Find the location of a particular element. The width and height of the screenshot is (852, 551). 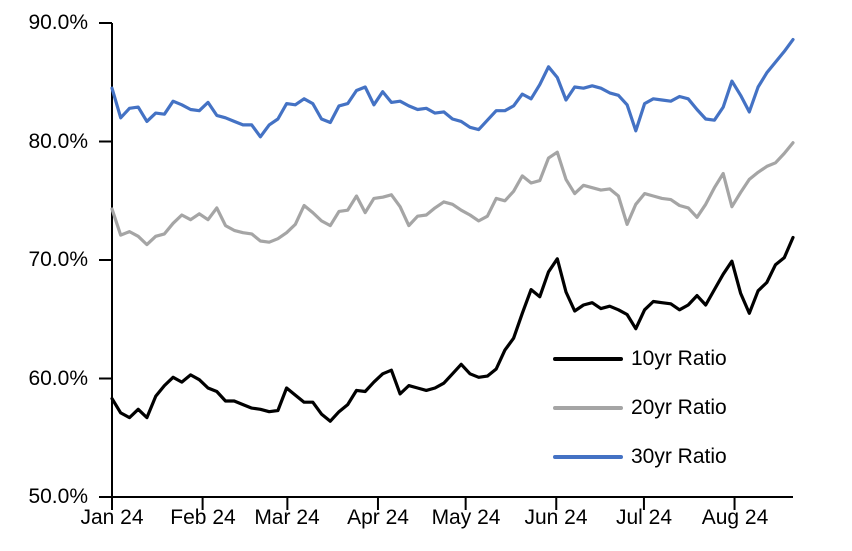

legend-label-30yr-ratio: 30yr Ratio is located at coordinates (679, 456).